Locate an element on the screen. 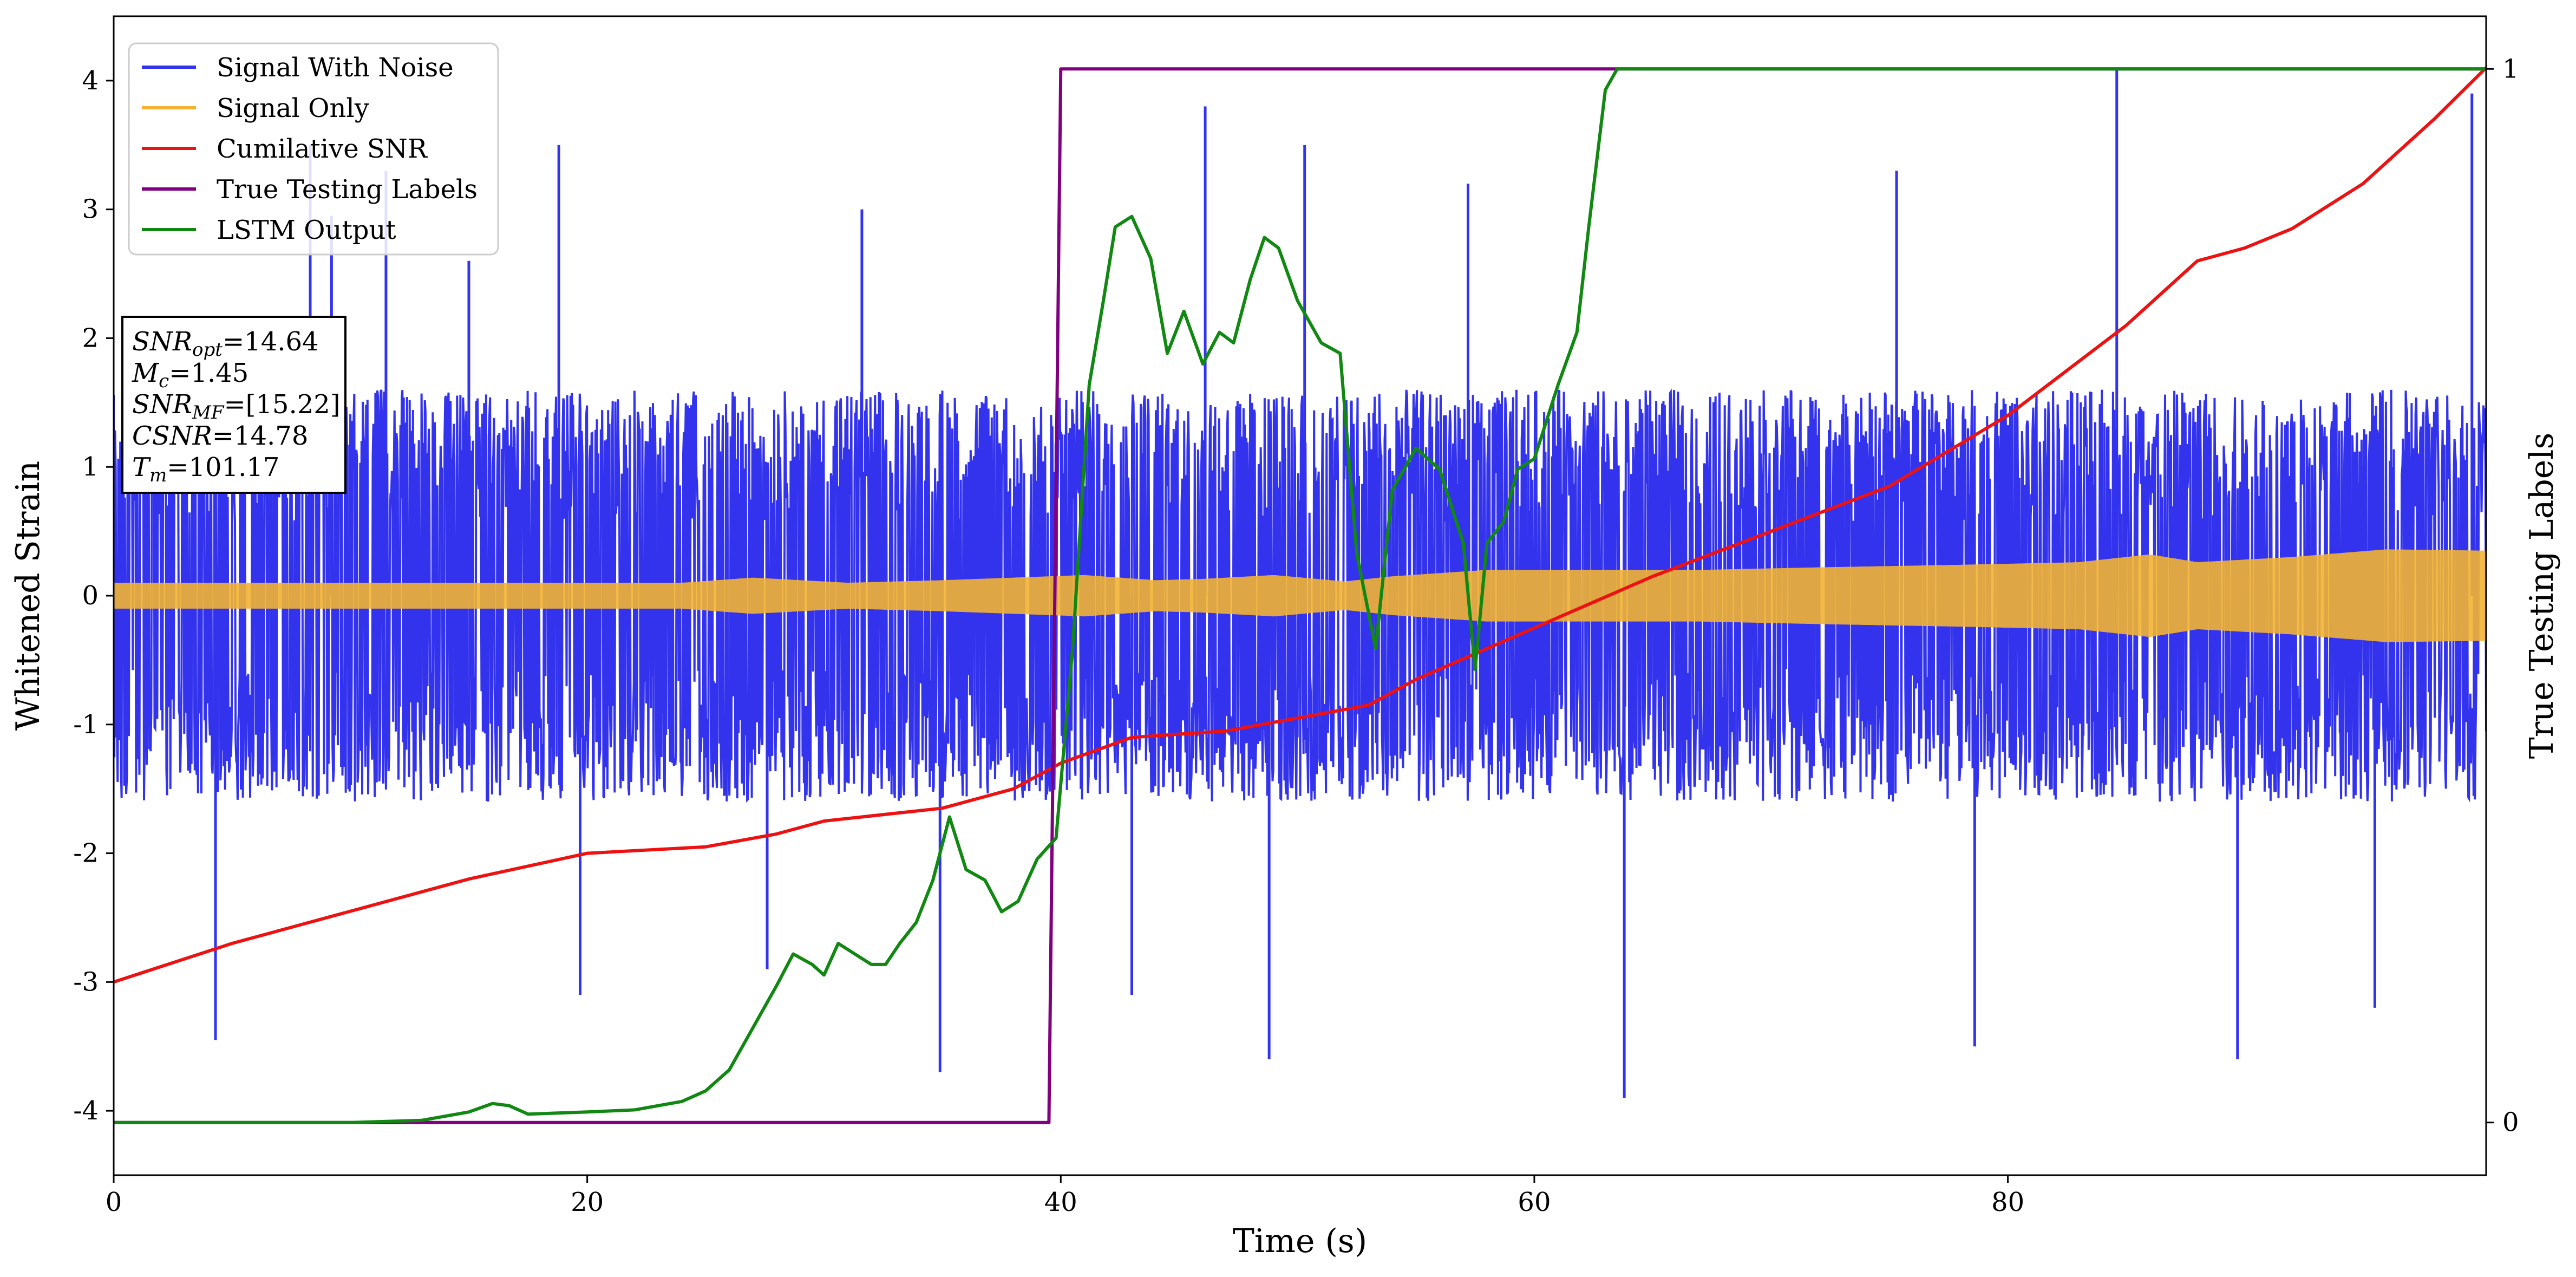 This screenshot has width=2576, height=1277. annotation-subscript: MF is located at coordinates (208, 413).